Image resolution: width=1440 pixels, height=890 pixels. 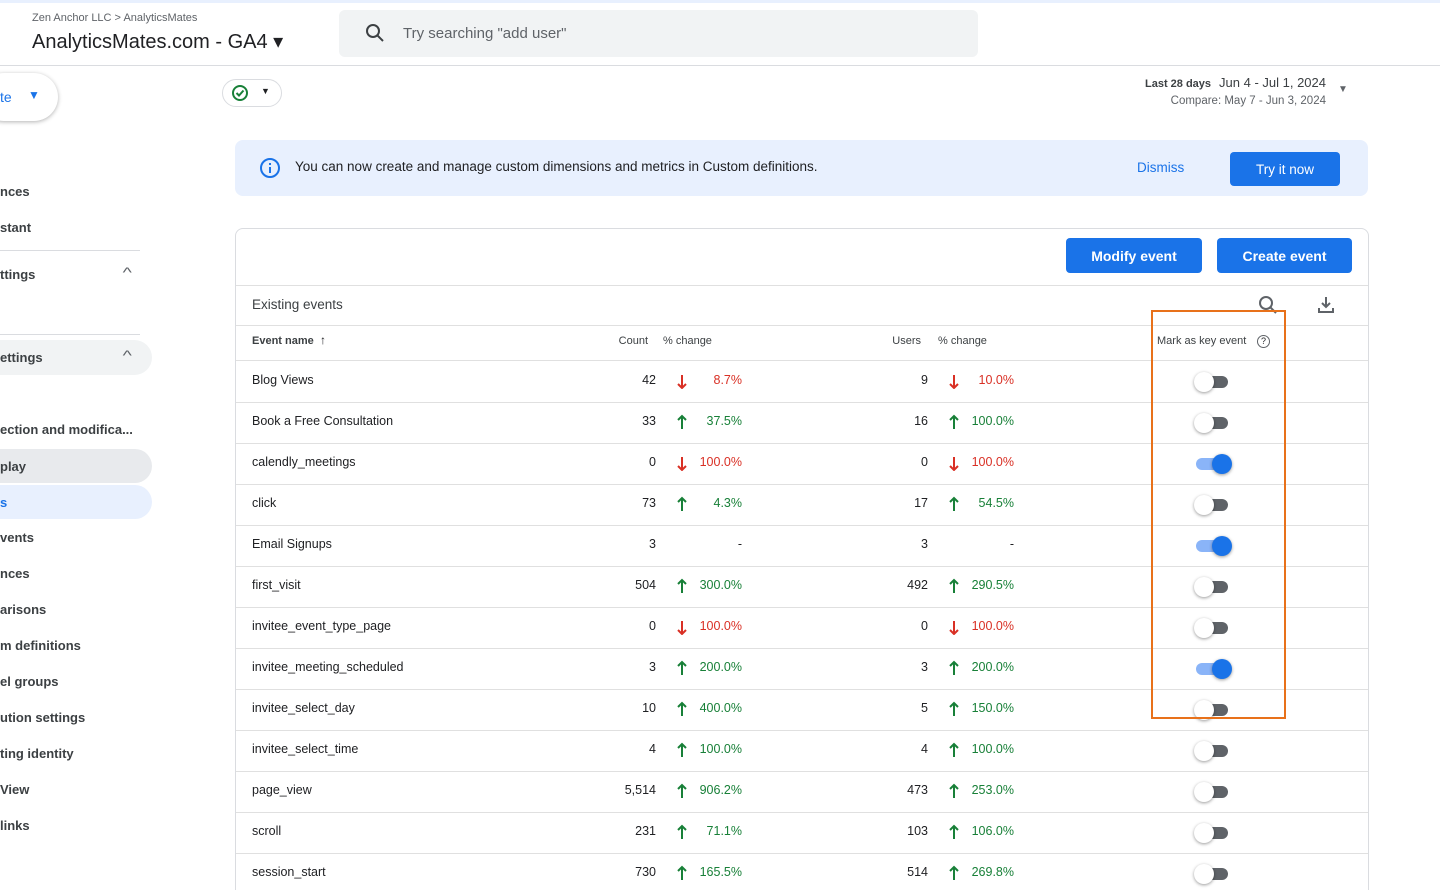 What do you see at coordinates (18, 274) in the screenshot?
I see `nav-item: ttings` at bounding box center [18, 274].